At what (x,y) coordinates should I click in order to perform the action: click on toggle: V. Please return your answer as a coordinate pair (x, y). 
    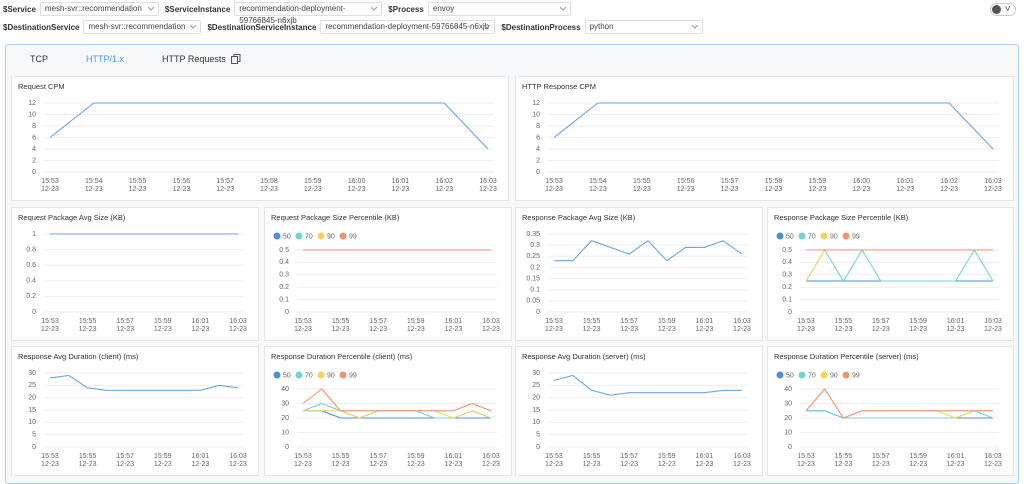
    Looking at the image, I should click on (1003, 9).